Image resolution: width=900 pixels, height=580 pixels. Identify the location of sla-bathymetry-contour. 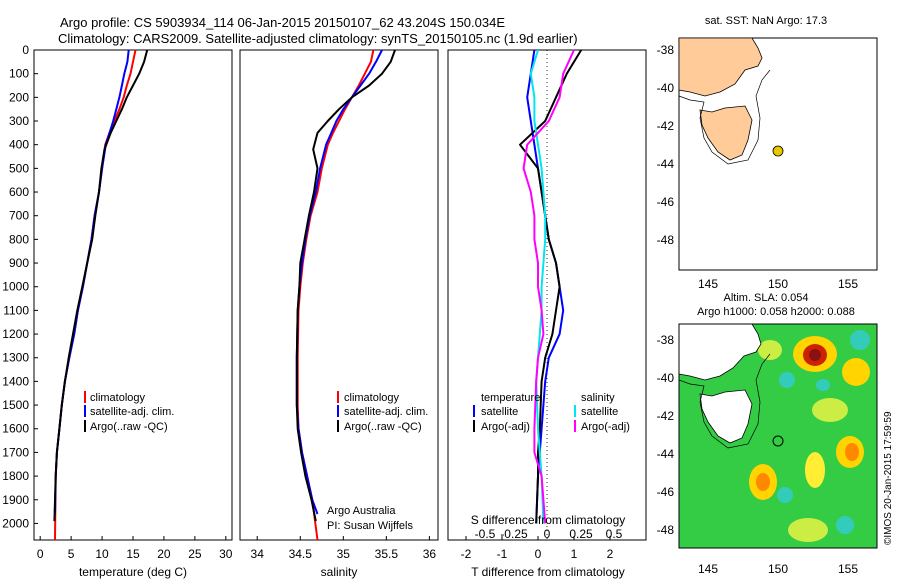
(724, 401).